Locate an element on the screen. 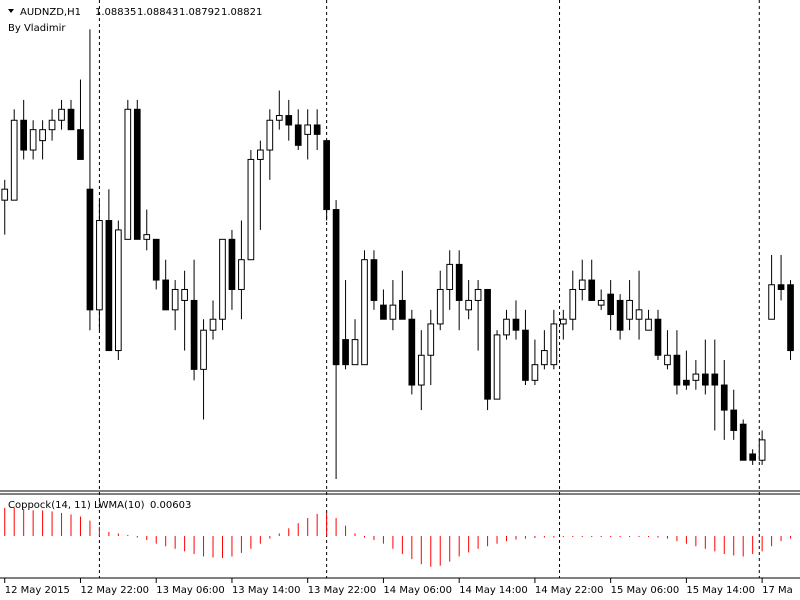 The width and height of the screenshot is (800, 600). x-tick-label: 13 May 14:00 is located at coordinates (266, 590).